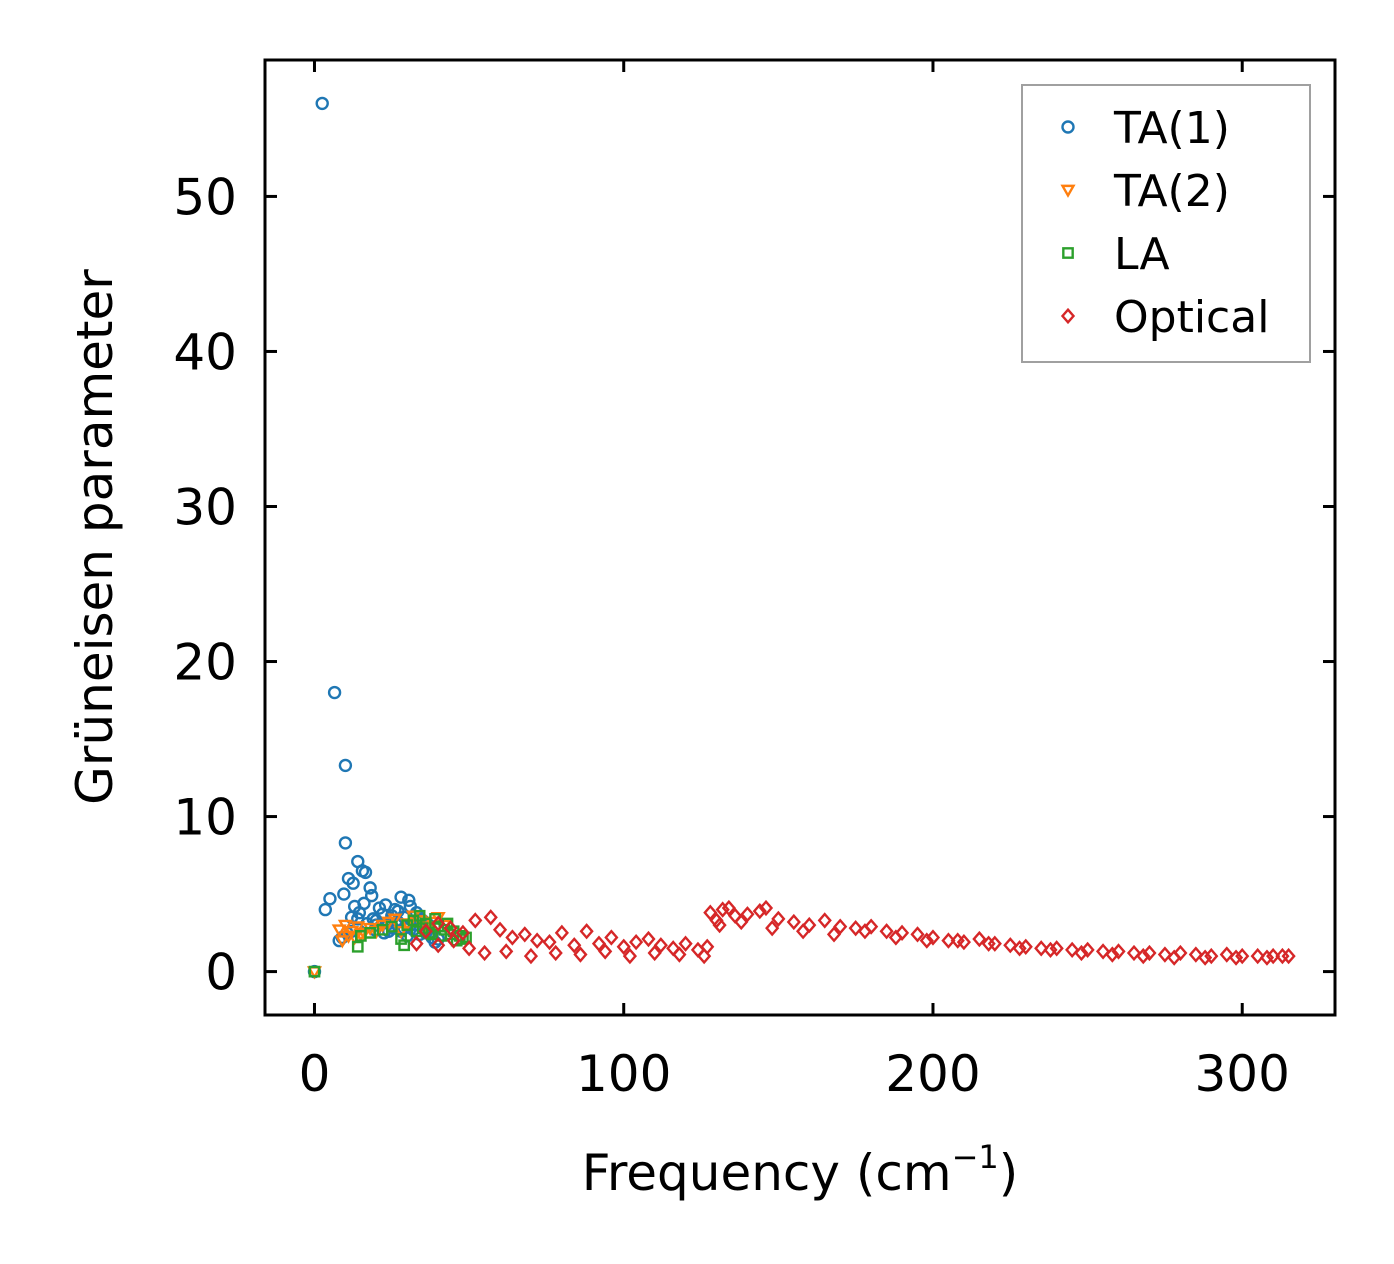 The width and height of the screenshot is (1394, 1264). I want to click on series-optical, so click(852, 932).